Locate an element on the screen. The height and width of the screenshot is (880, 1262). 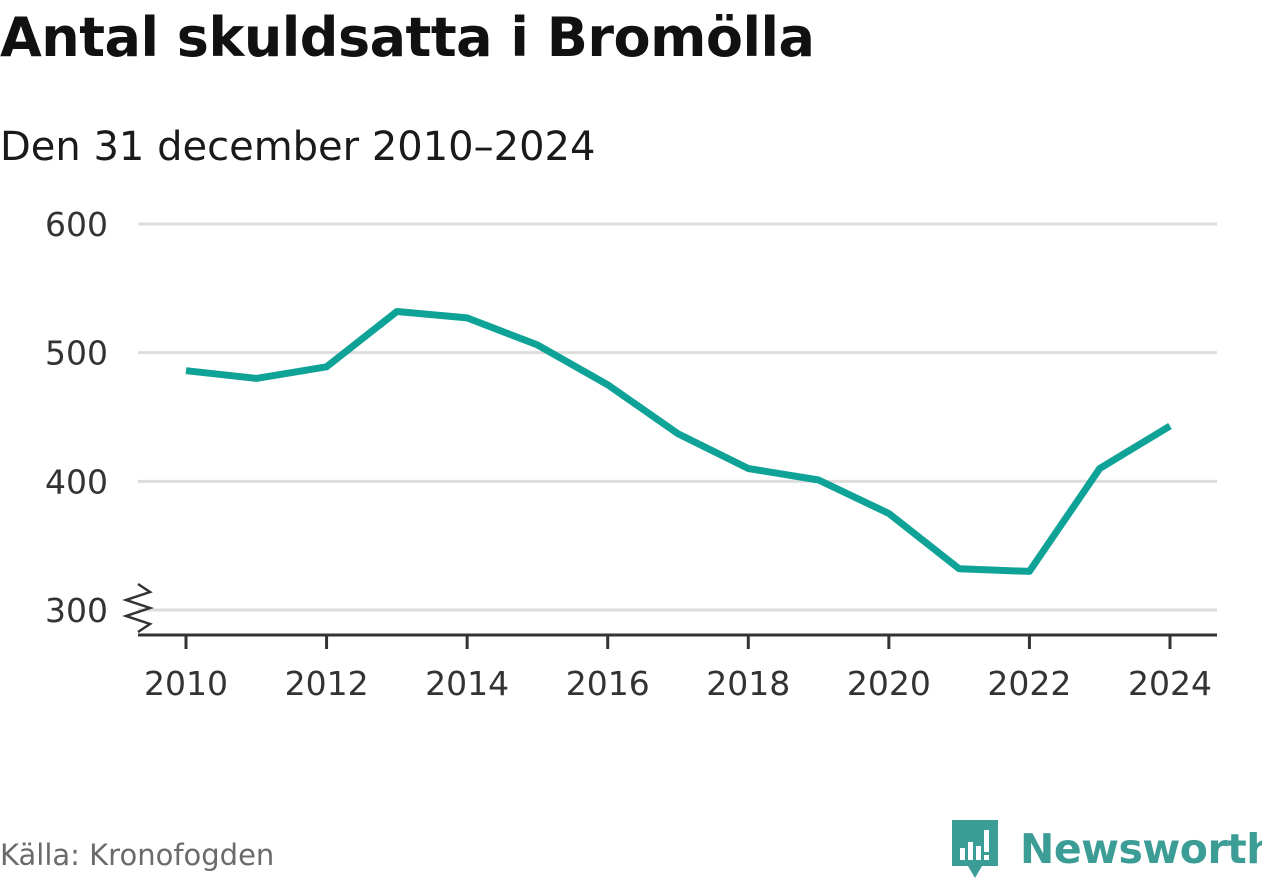
newsworthy-logo-icon is located at coordinates (975, 849).